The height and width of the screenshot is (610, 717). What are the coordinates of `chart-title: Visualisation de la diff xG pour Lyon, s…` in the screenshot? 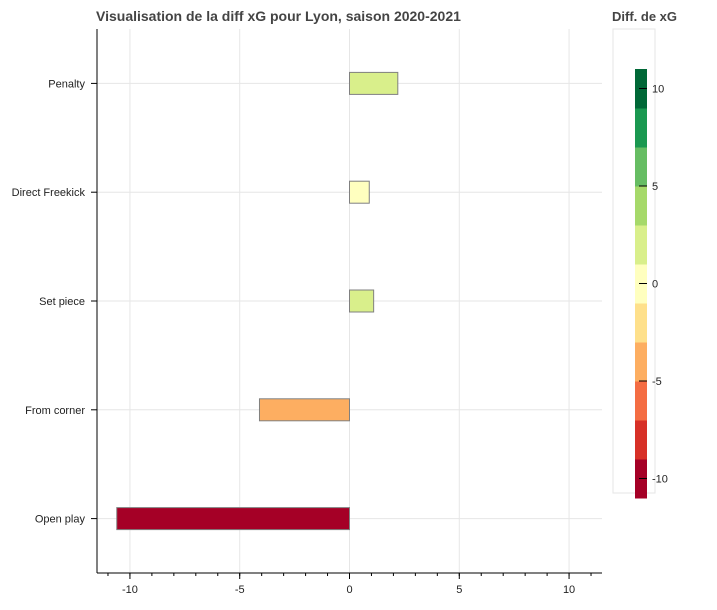 It's located at (278, 16).